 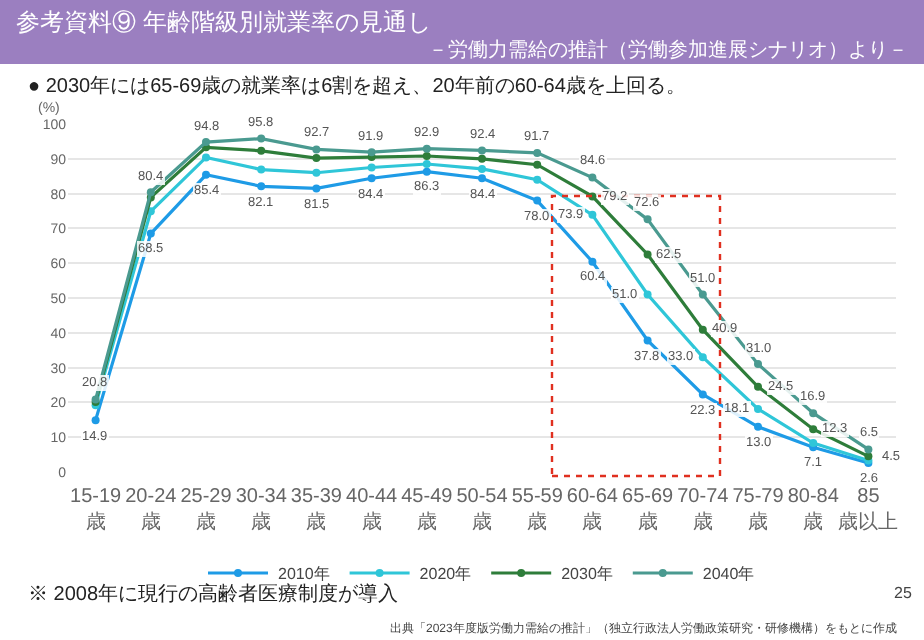 What do you see at coordinates (223, 22) in the screenshot?
I see `chart-title: 参考資料⑨ 年齢階級別就業率の見通し` at bounding box center [223, 22].